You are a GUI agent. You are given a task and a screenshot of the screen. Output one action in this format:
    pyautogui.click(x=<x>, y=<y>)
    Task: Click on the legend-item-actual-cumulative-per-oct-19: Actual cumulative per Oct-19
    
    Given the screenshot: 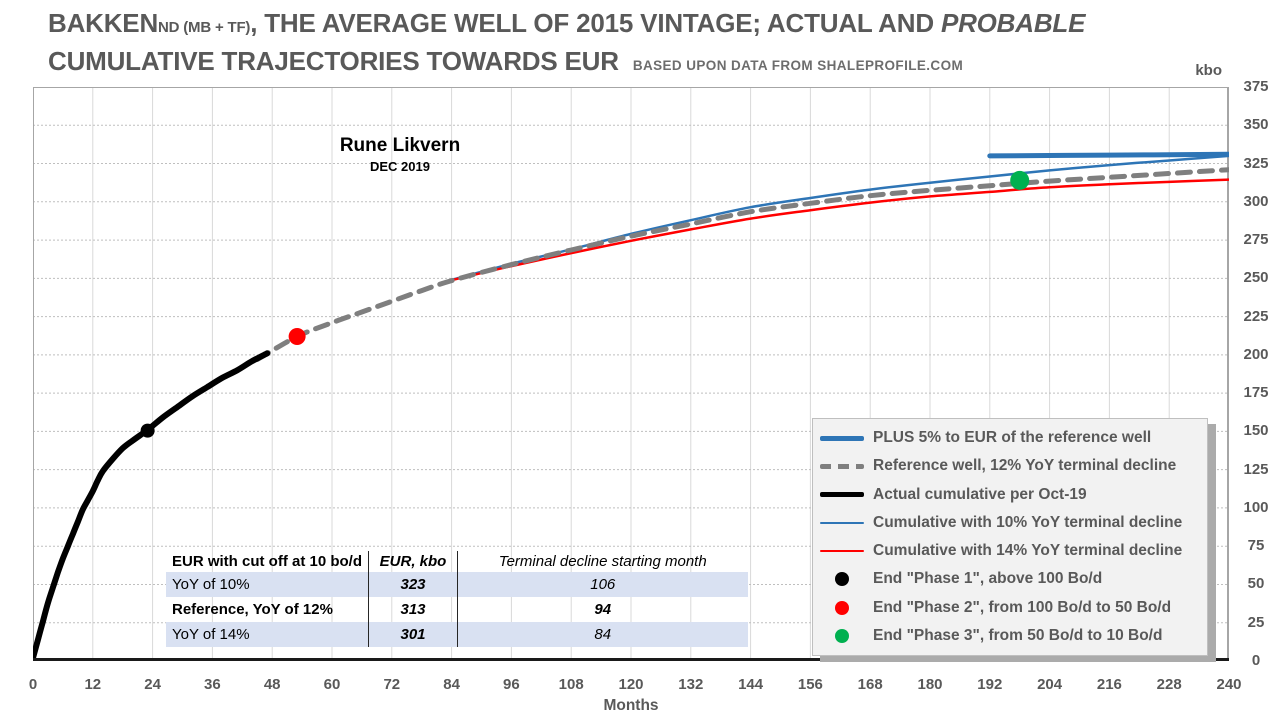 What is the action you would take?
    pyautogui.click(x=1011, y=495)
    